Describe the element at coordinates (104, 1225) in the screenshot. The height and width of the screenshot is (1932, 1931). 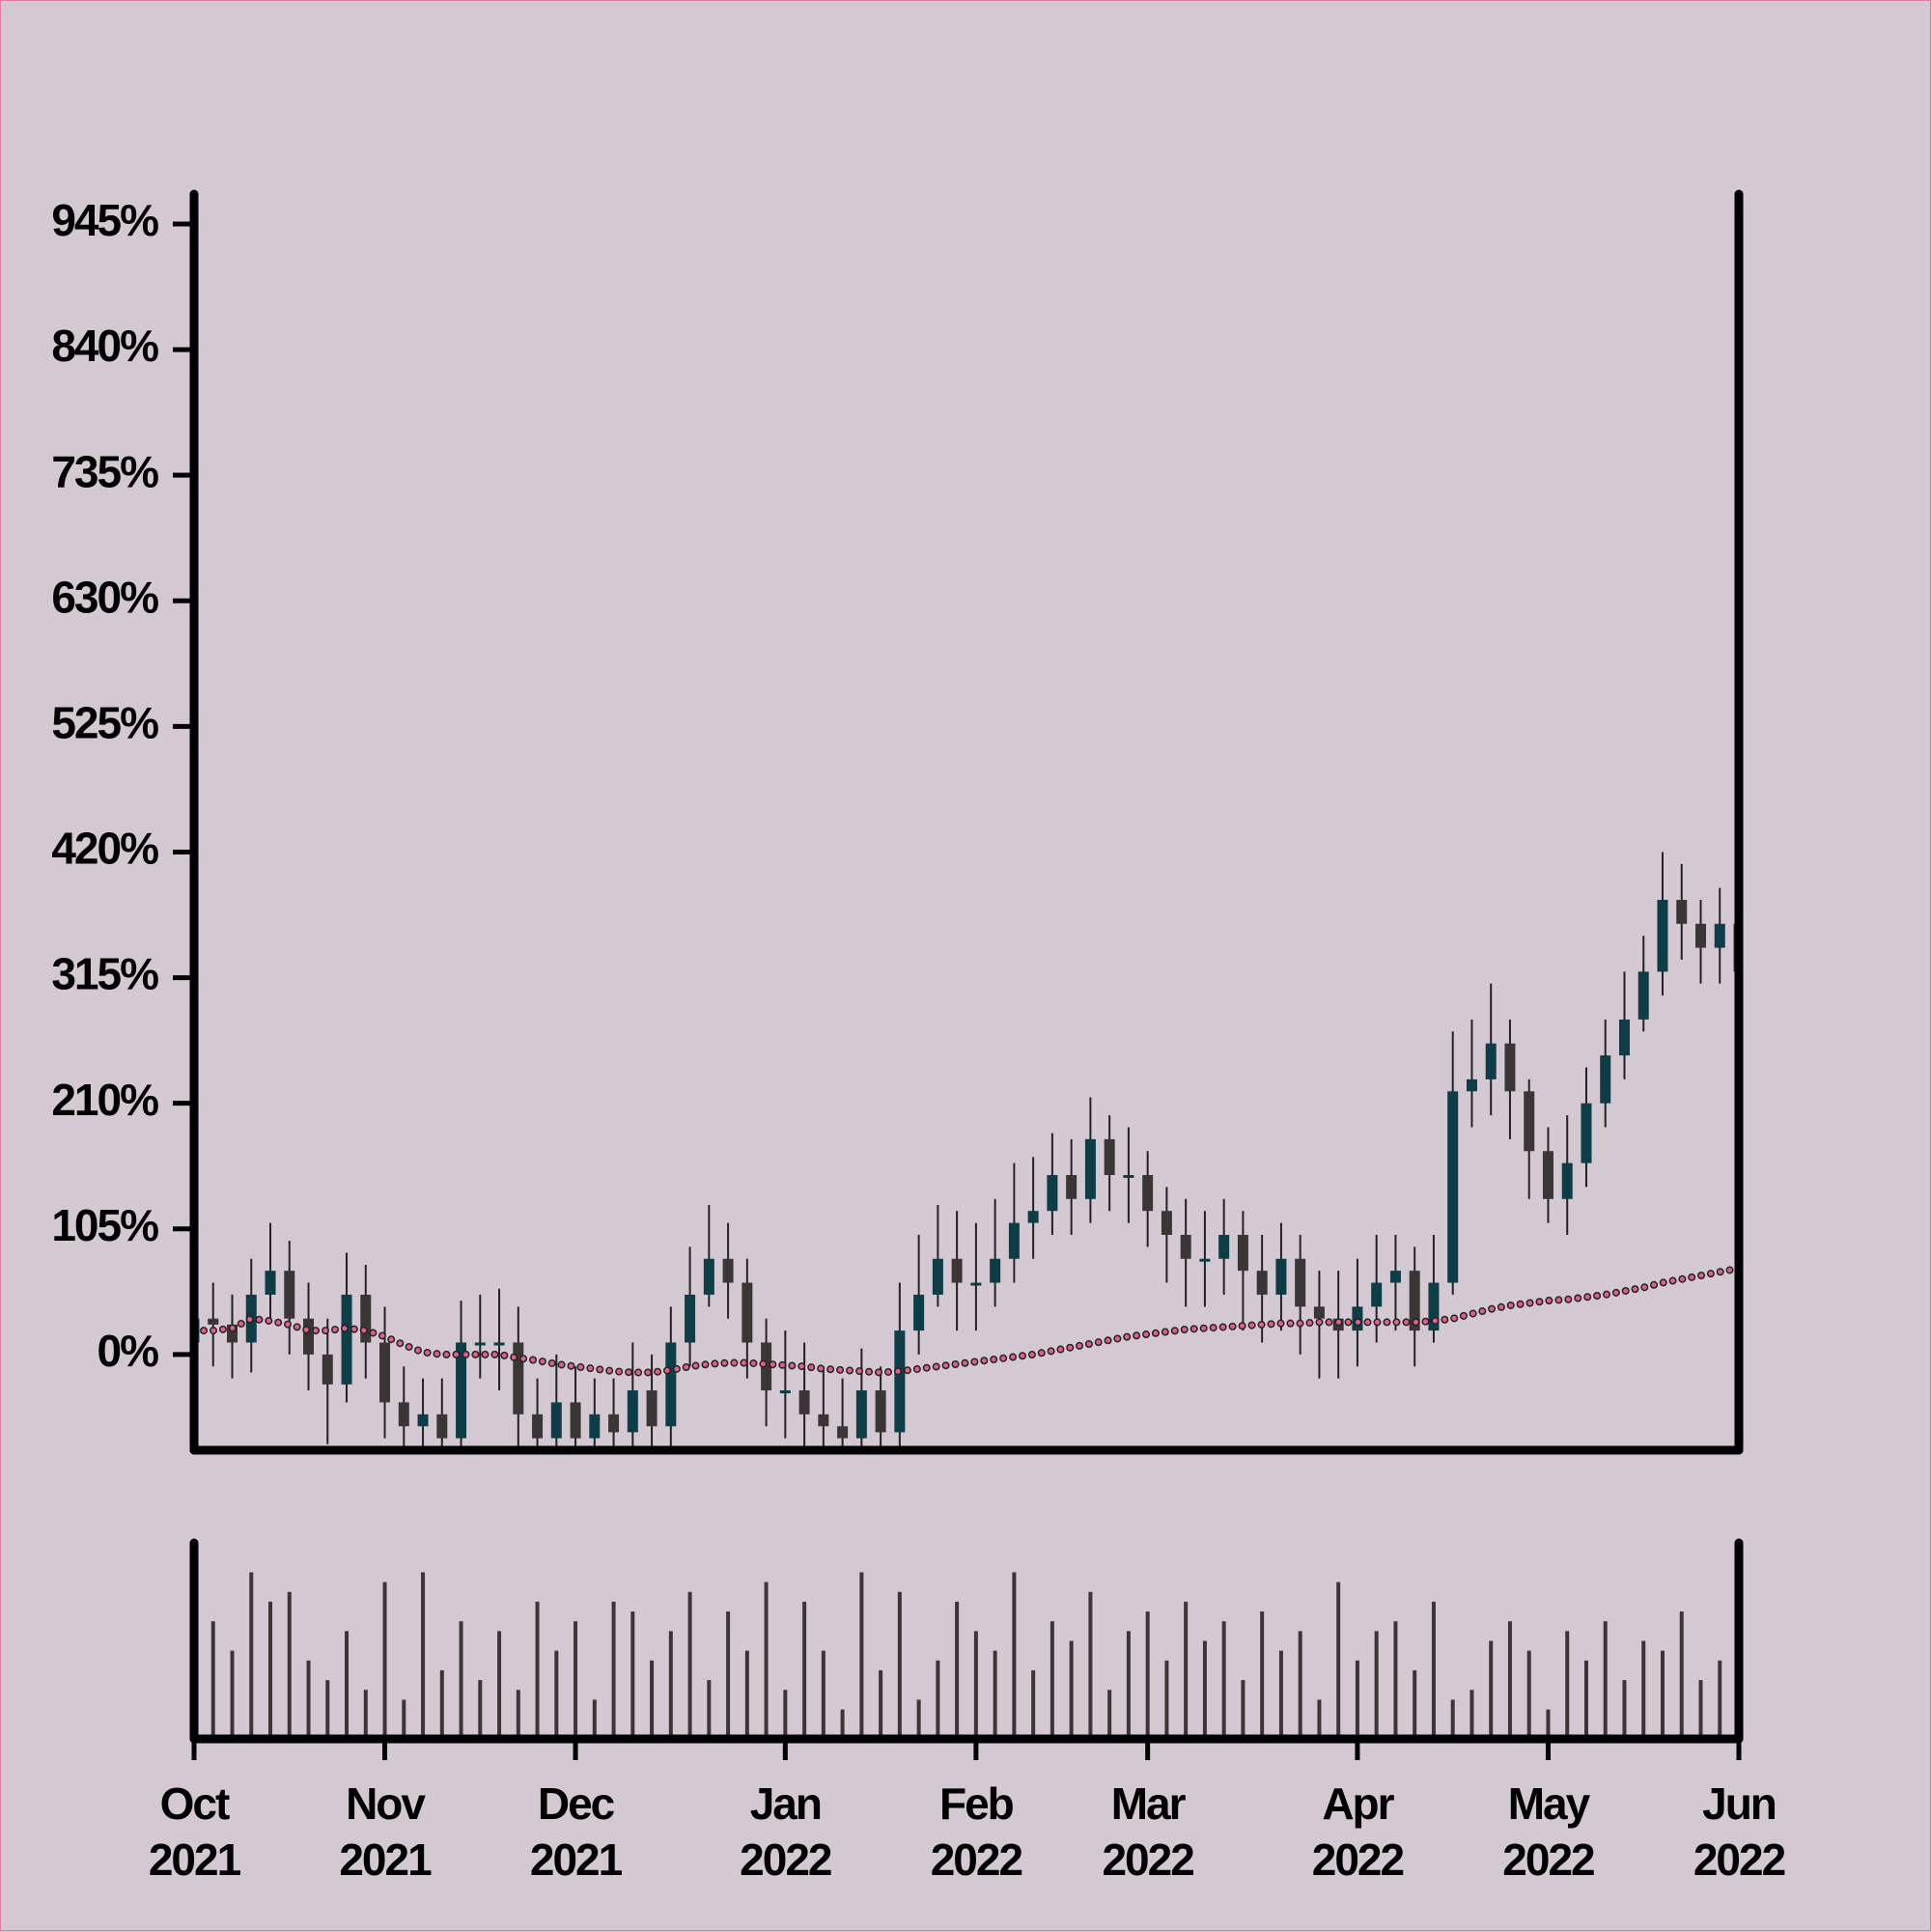
I see `y-tick-label: 105%` at that location.